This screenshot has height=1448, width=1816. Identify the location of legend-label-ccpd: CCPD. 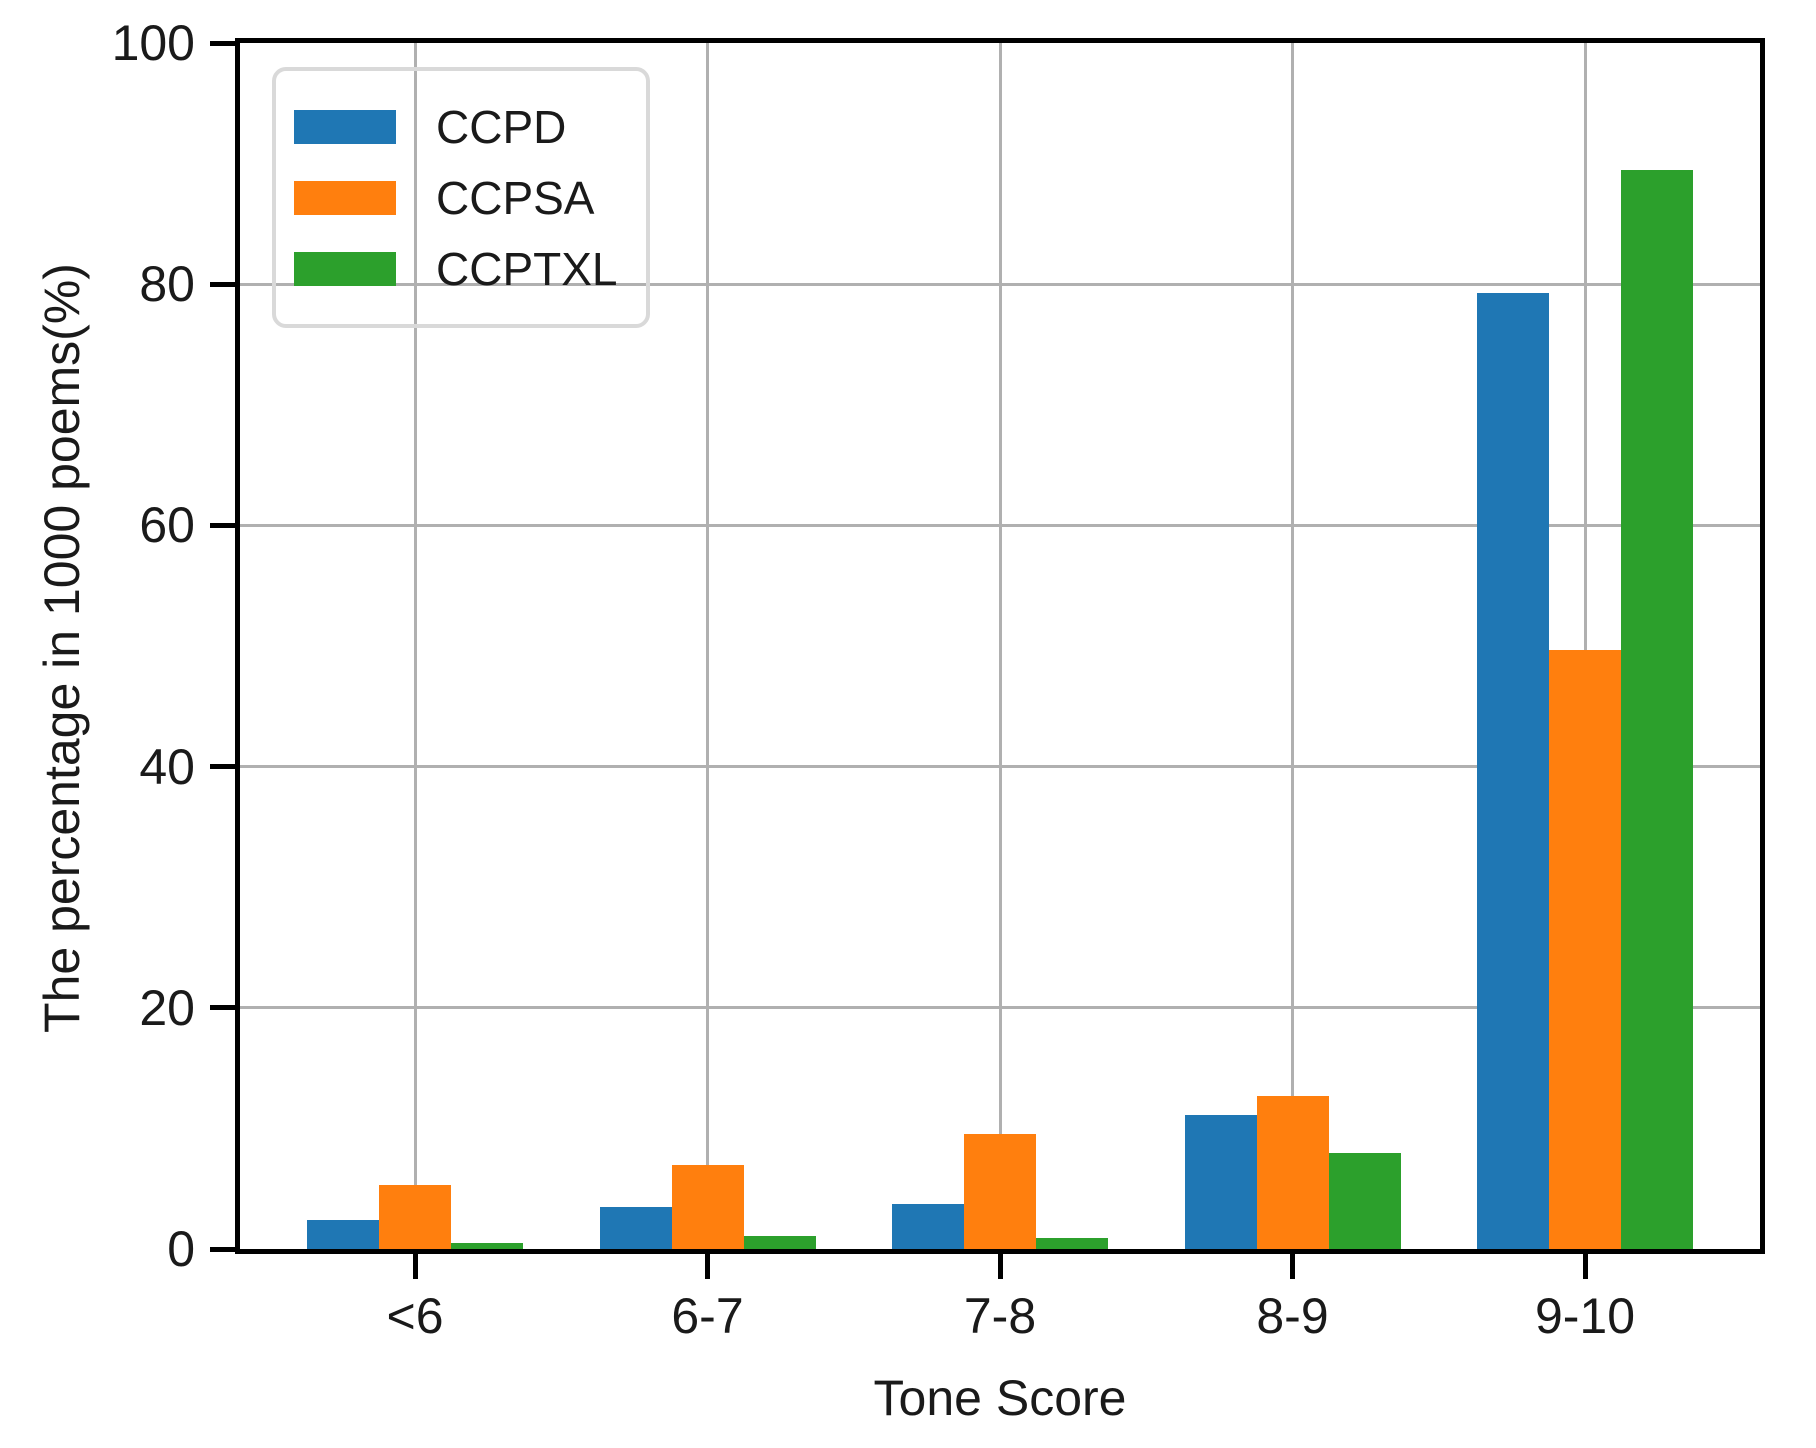
(501, 126).